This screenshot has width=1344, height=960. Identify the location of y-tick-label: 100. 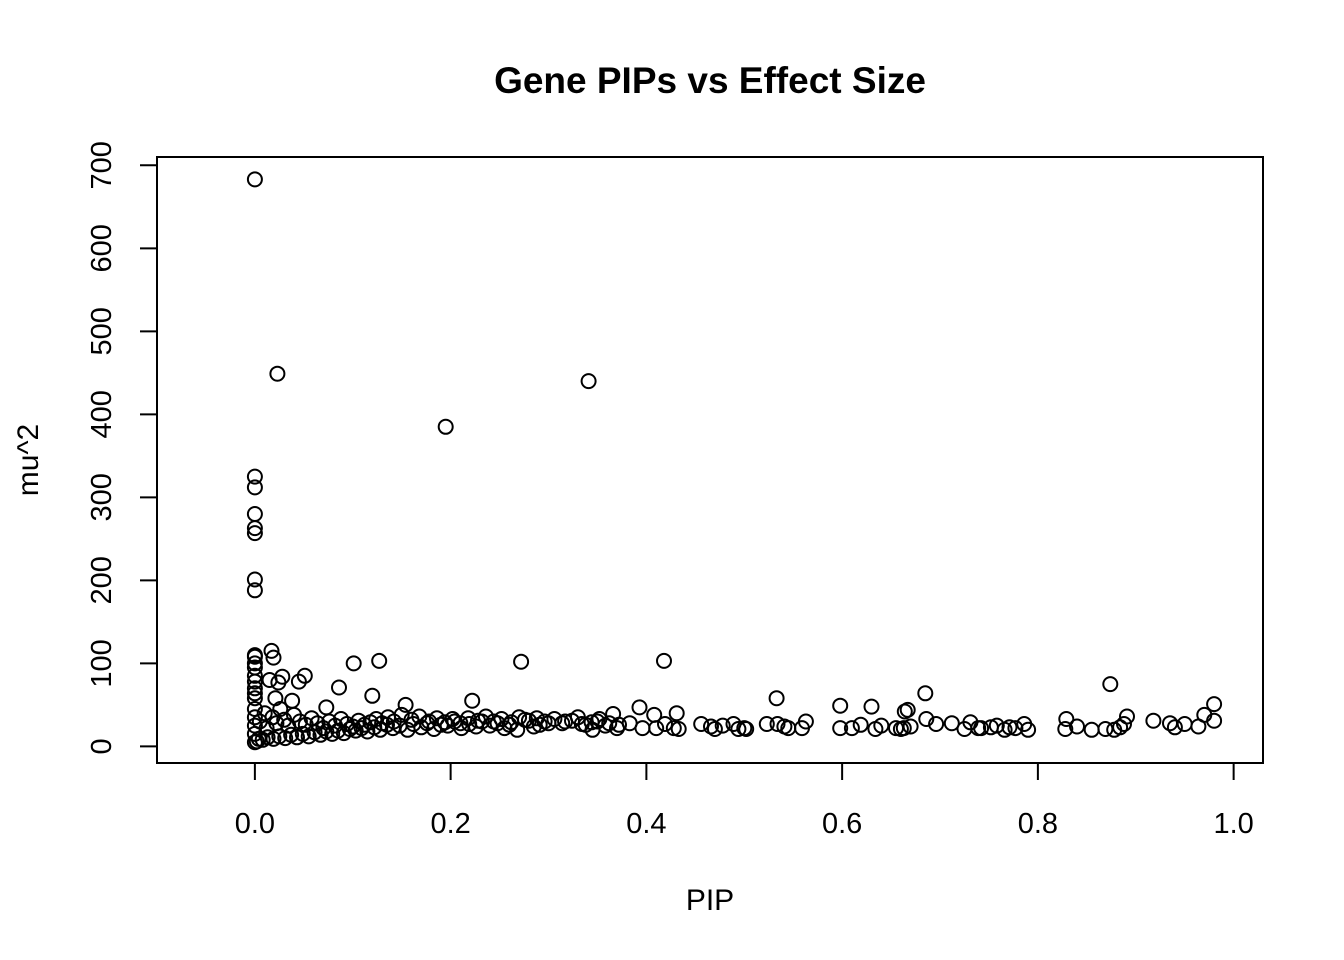
(102, 663).